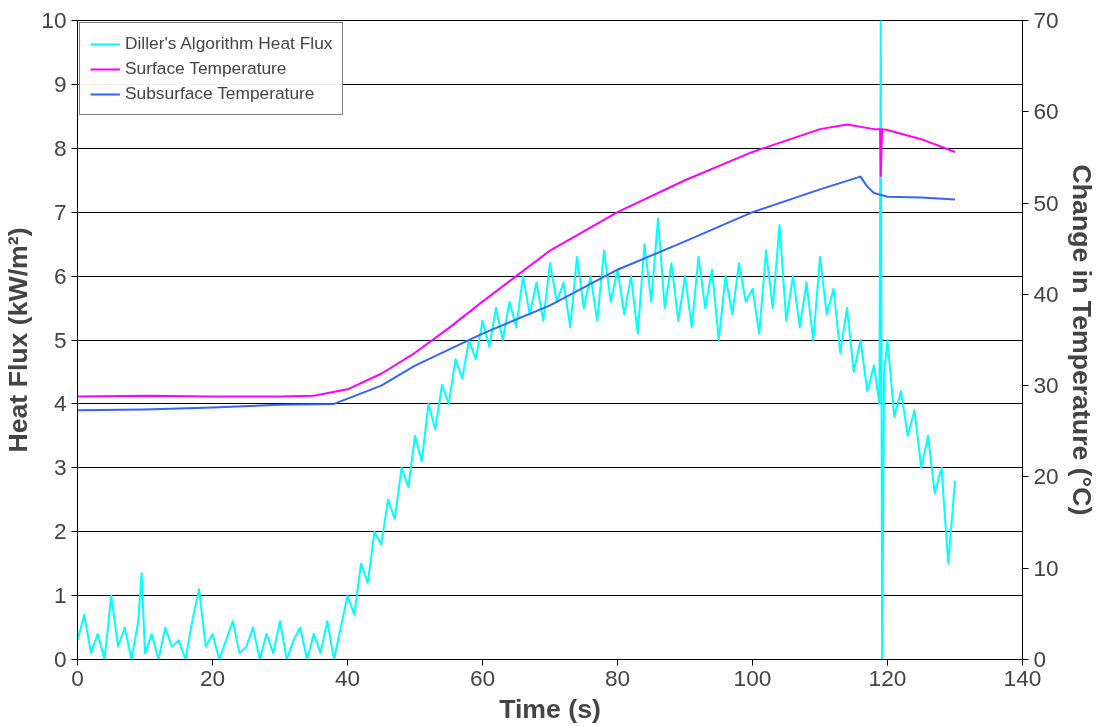  I want to click on y2-tick-label: 40, so click(1046, 293).